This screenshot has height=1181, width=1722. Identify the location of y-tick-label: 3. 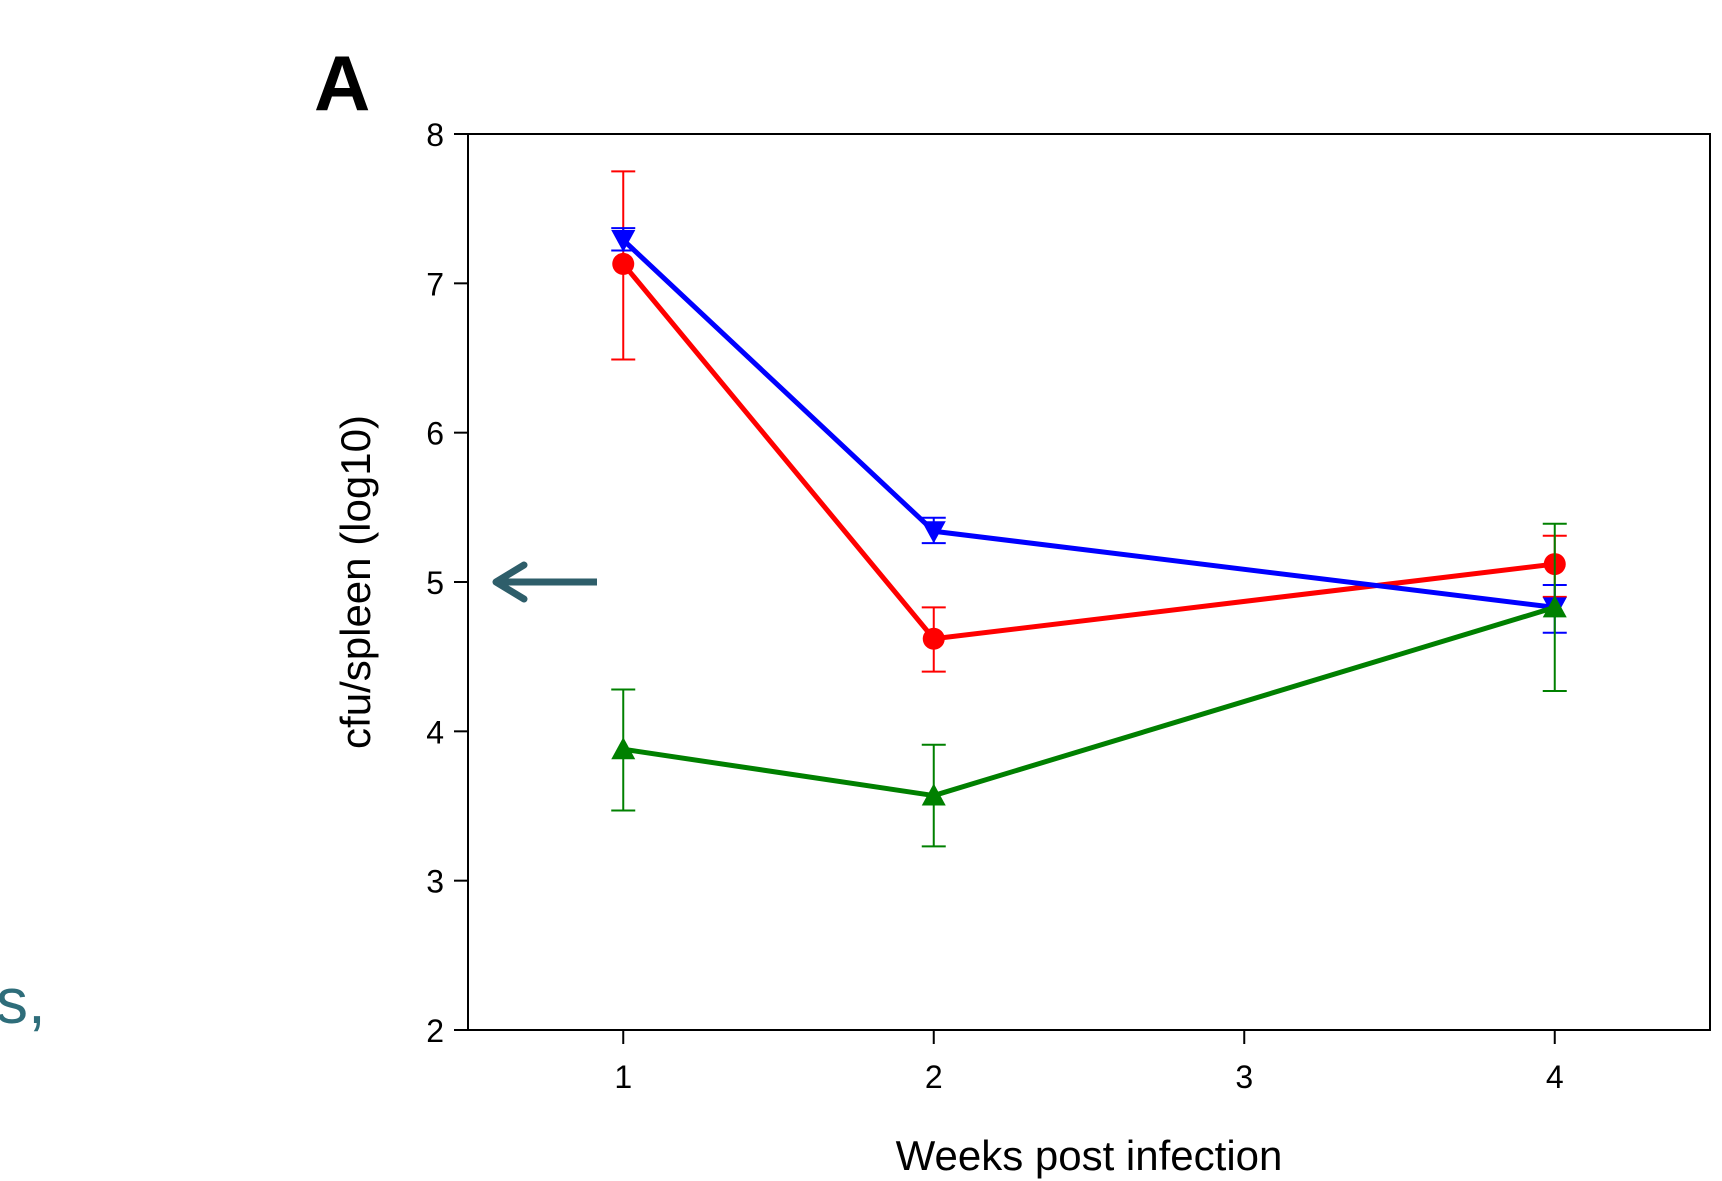
(435, 882).